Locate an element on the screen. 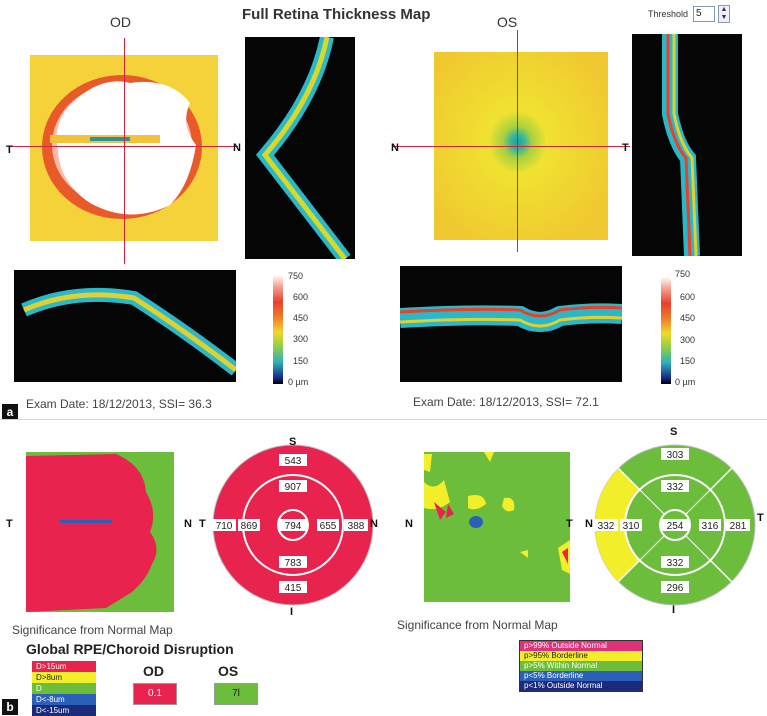 The height and width of the screenshot is (716, 767). od-grid-inner-i: 783 is located at coordinates (293, 563).